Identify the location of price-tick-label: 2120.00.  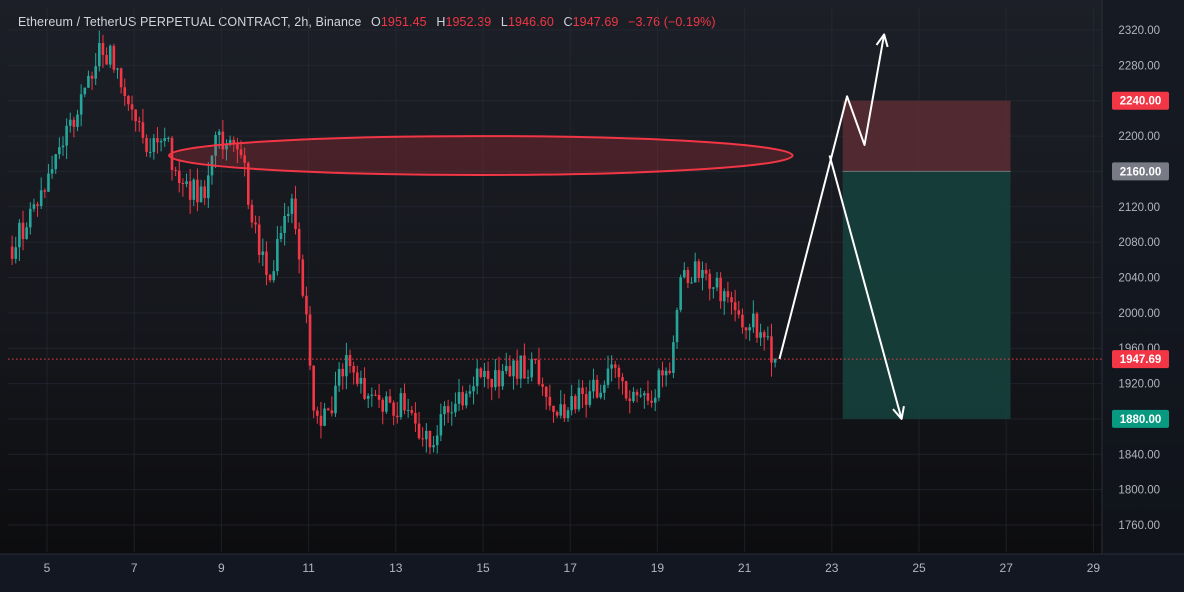
(1139, 208).